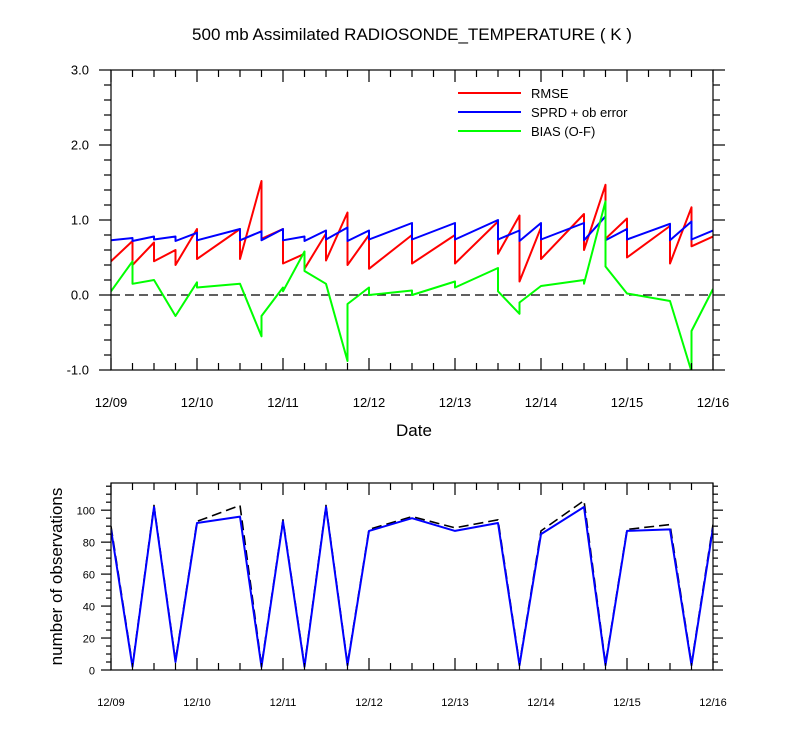 Image resolution: width=800 pixels, height=750 pixels. What do you see at coordinates (86, 512) in the screenshot?
I see `y-tick-label: 100` at bounding box center [86, 512].